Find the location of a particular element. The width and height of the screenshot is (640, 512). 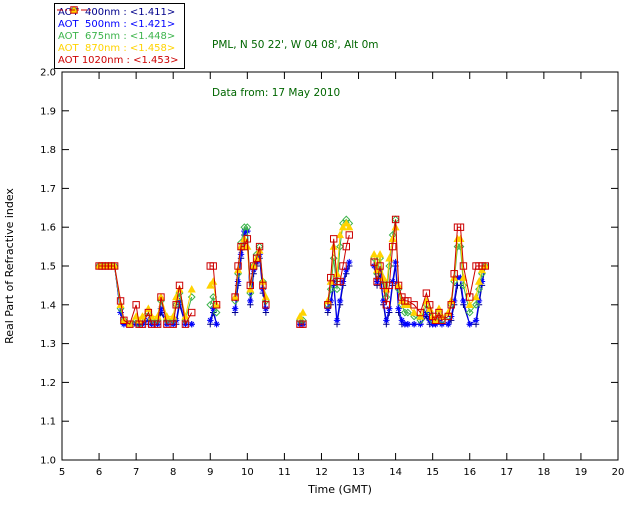

legend-label: AOT 1020nm : <1.453> is located at coordinates (118, 60).